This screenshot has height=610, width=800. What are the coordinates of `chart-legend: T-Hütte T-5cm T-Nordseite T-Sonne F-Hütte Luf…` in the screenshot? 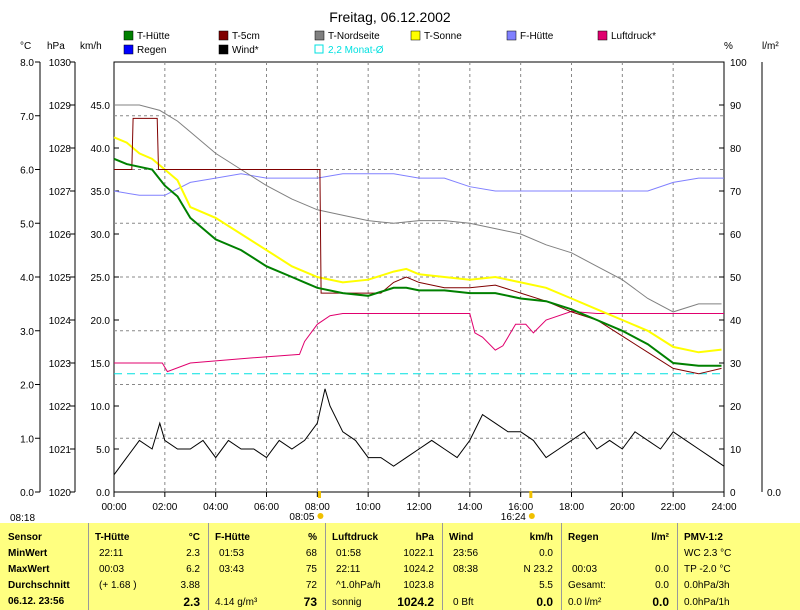 It's located at (389, 43).